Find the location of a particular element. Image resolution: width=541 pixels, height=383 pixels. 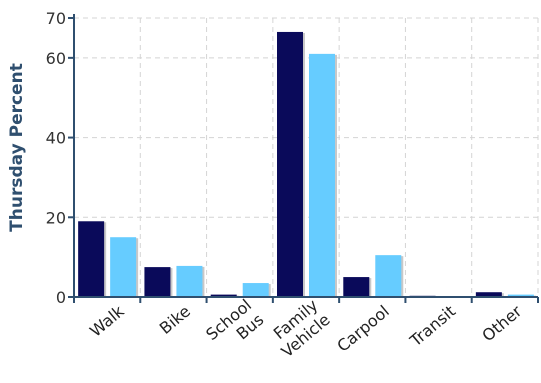

x-tick-label: Transit is located at coordinates (433, 326).